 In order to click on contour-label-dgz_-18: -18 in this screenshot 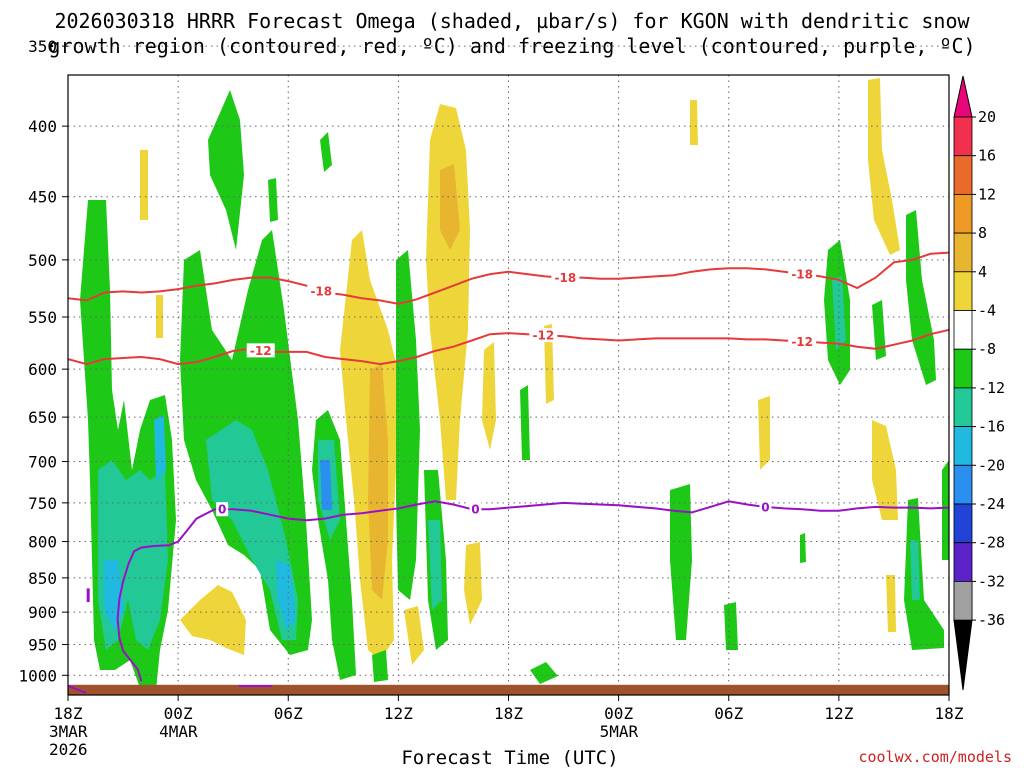, I will do `click(802, 275)`.